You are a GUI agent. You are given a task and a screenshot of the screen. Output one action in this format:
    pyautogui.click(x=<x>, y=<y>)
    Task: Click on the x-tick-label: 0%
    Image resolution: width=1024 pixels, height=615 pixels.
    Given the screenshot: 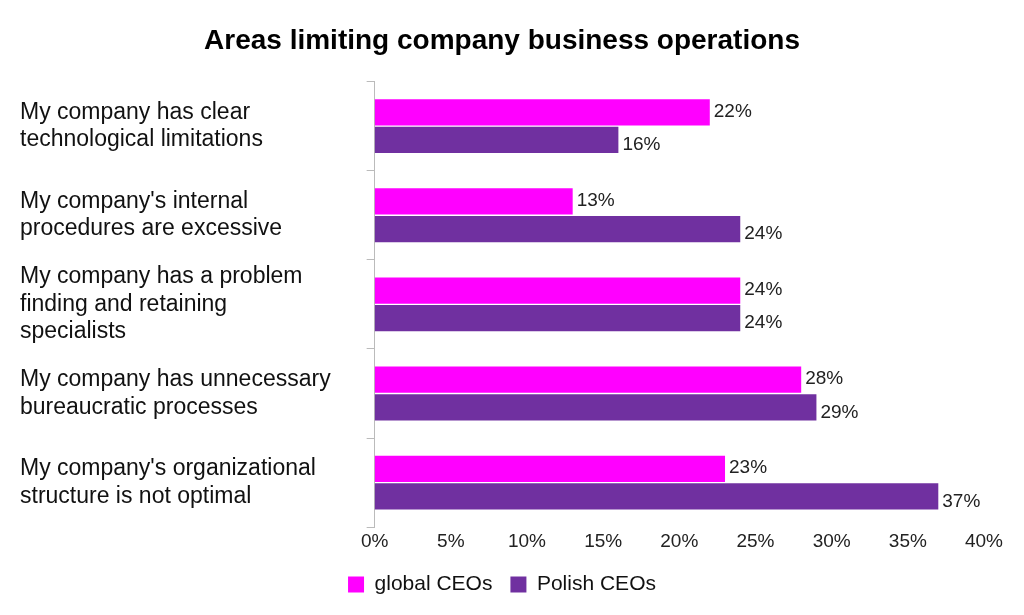 What is the action you would take?
    pyautogui.click(x=374, y=540)
    